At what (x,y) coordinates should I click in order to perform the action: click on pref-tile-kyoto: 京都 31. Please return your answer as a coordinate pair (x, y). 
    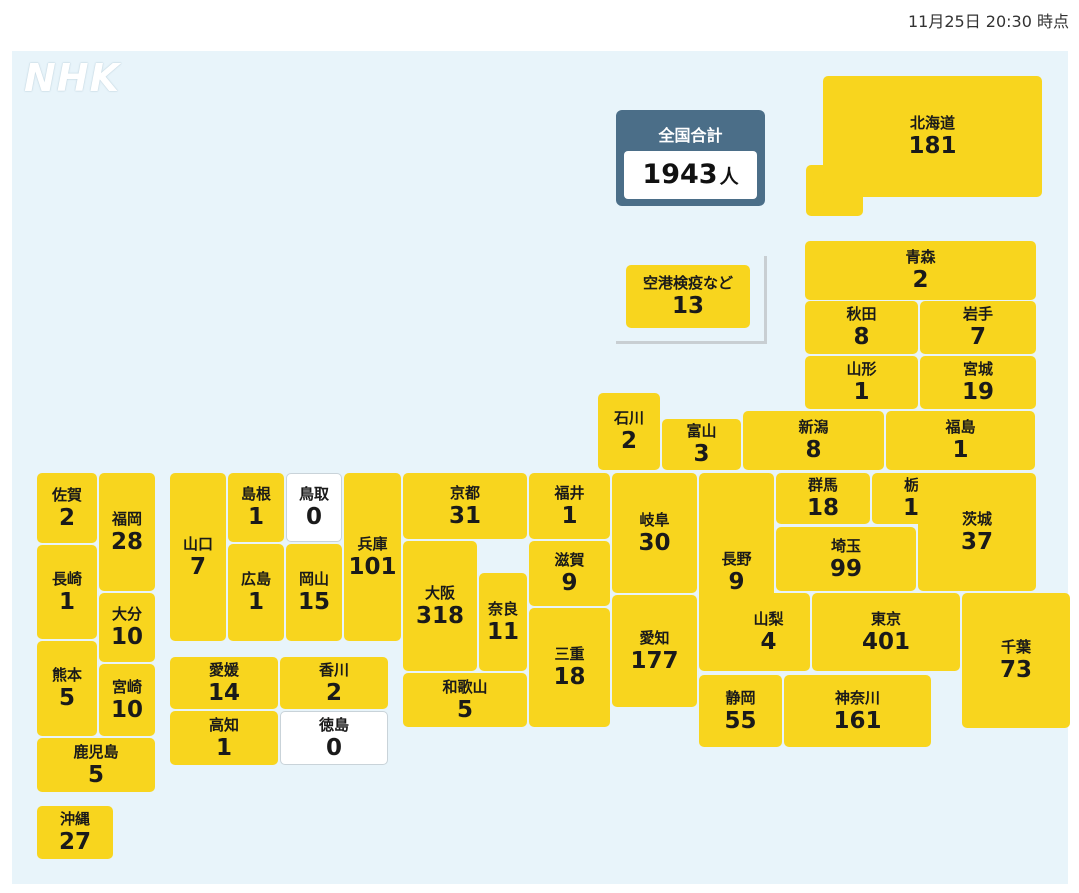
    Looking at the image, I should click on (465, 506).